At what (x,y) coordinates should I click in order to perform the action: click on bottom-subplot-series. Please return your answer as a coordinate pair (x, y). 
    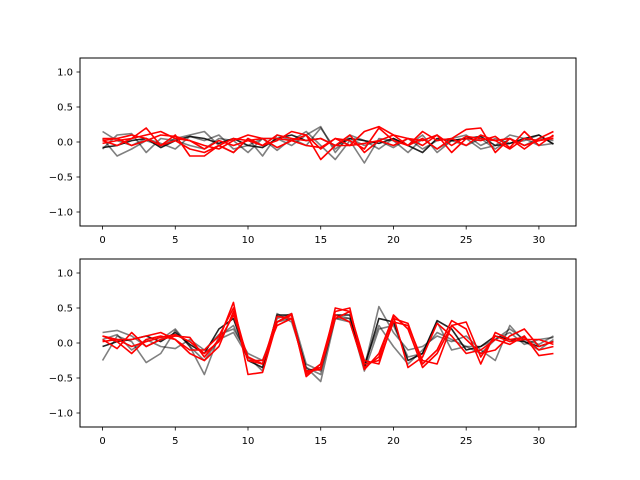
    Looking at the image, I should click on (327, 342).